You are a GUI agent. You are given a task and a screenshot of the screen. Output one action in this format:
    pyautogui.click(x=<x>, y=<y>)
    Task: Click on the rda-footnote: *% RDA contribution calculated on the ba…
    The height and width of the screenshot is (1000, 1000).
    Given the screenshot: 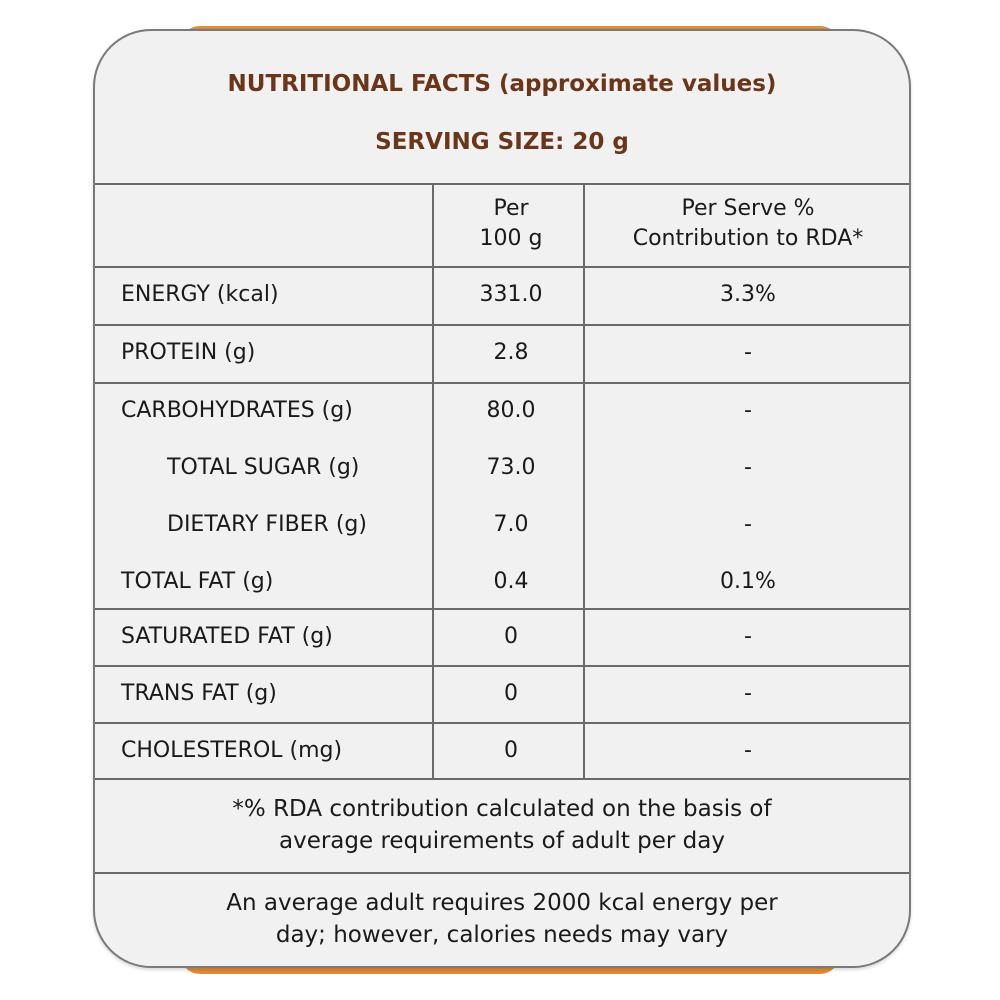 What is the action you would take?
    pyautogui.click(x=502, y=825)
    